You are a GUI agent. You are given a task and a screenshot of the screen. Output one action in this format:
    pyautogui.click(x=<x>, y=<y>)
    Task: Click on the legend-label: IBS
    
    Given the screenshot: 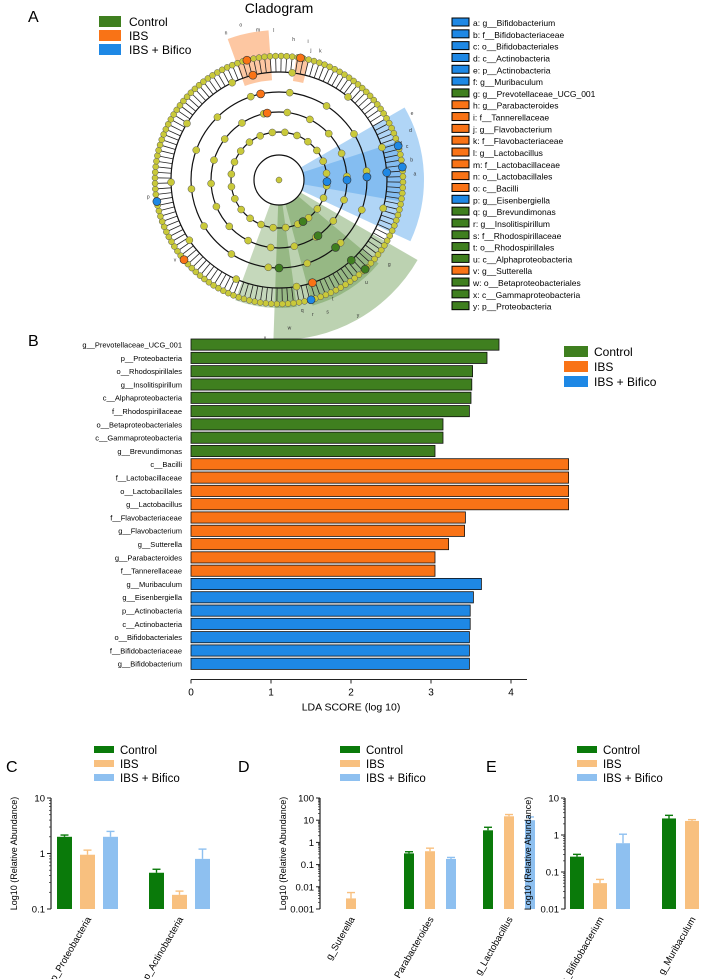 What is the action you would take?
    pyautogui.click(x=138, y=36)
    